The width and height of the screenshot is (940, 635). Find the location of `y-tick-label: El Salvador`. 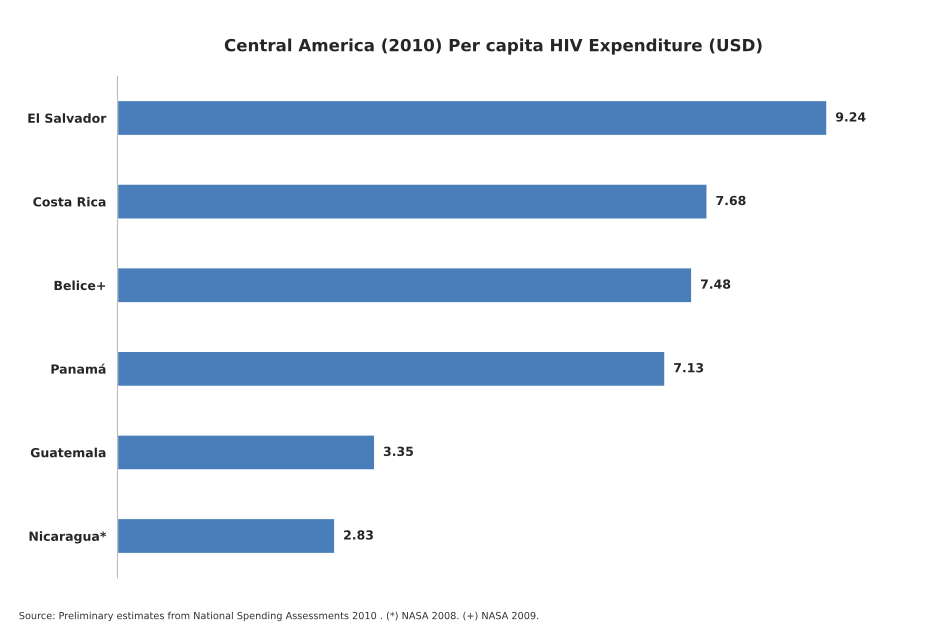

y-tick-label: El Salvador is located at coordinates (67, 118).